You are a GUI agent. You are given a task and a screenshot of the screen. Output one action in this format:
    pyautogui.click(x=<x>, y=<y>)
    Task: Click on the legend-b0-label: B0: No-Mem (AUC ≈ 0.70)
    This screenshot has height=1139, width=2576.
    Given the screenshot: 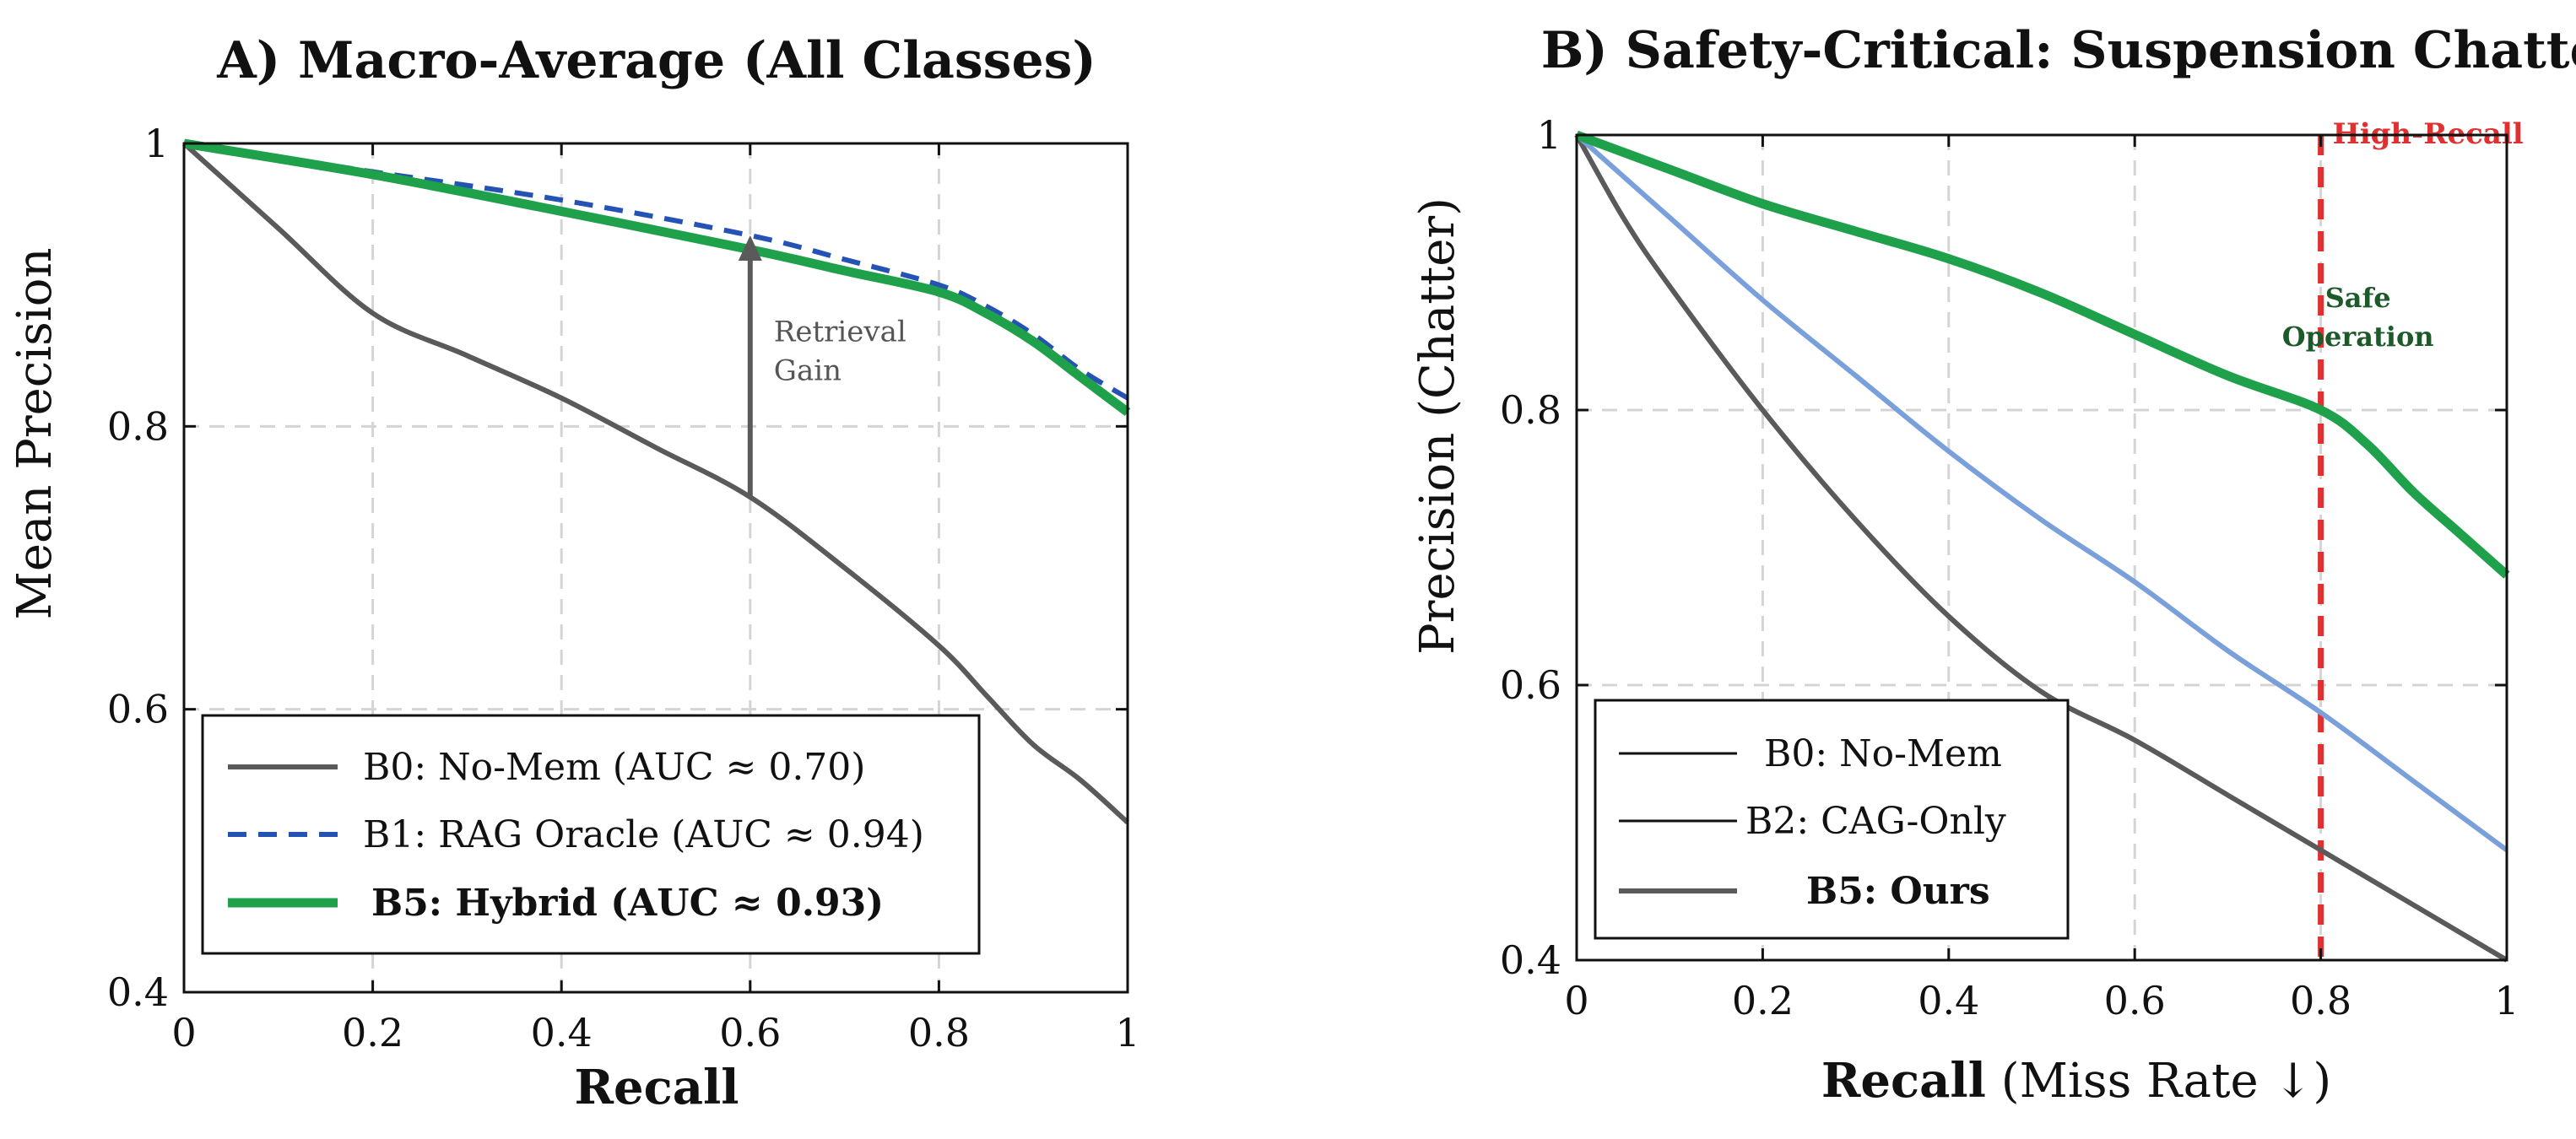 What is the action you would take?
    pyautogui.click(x=614, y=767)
    